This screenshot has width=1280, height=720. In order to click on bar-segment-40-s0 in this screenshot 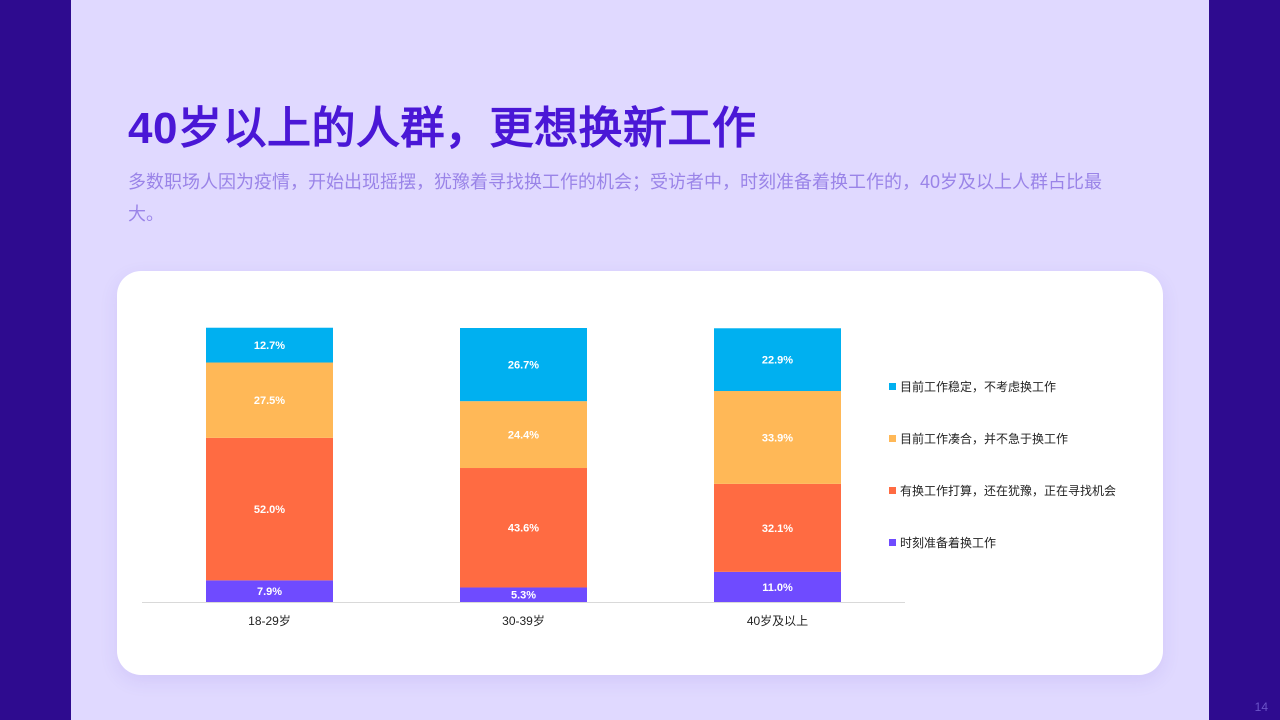, I will do `click(777, 586)`.